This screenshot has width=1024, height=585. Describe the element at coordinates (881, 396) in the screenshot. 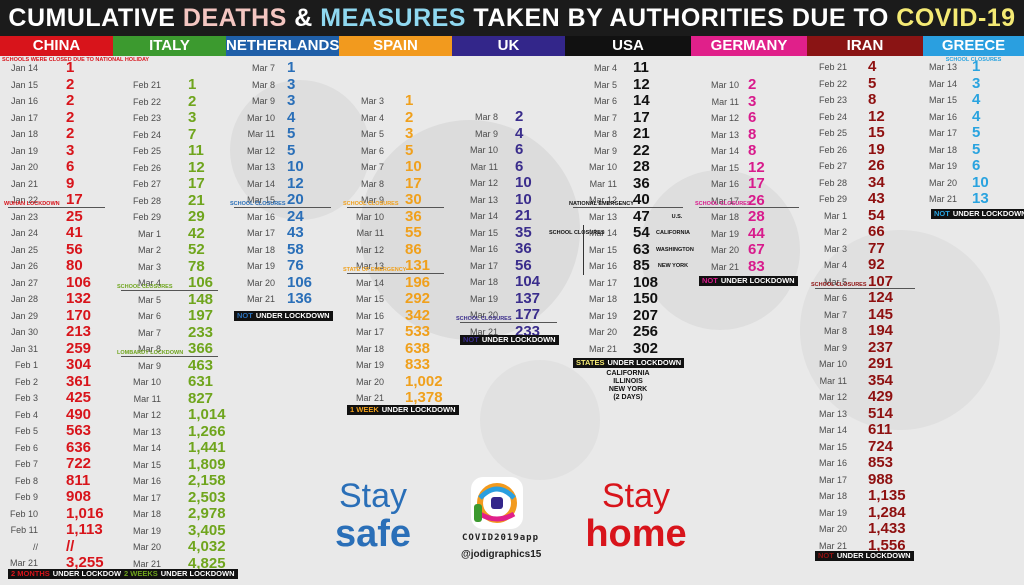

I see `death-count: 429` at that location.